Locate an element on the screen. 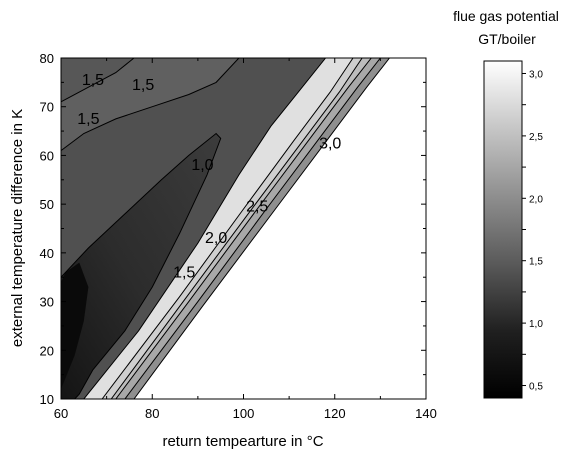 The height and width of the screenshot is (452, 574). colorbar-tick-label: 2,0 is located at coordinates (536, 199).